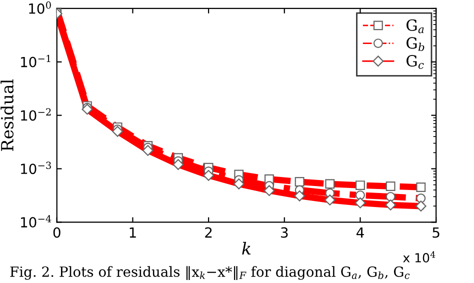  I want to click on y-tick-label: 10$^{−3}$, so click(36, 168).